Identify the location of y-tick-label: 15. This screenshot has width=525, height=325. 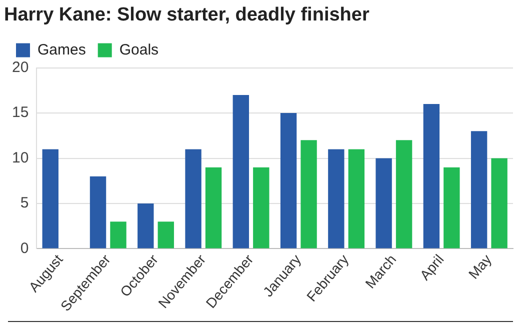
(20, 113).